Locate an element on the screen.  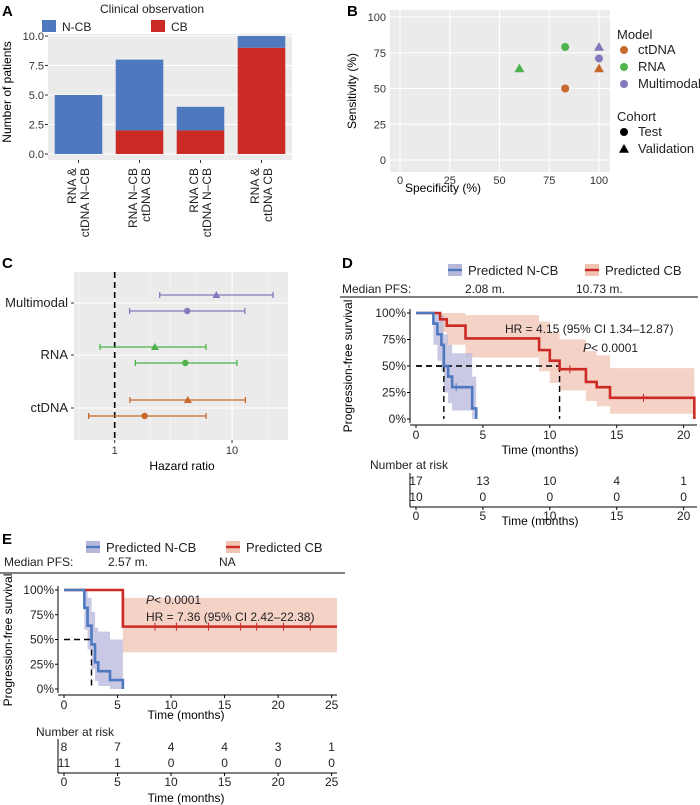
legend-ncb-swatch is located at coordinates (49, 26).